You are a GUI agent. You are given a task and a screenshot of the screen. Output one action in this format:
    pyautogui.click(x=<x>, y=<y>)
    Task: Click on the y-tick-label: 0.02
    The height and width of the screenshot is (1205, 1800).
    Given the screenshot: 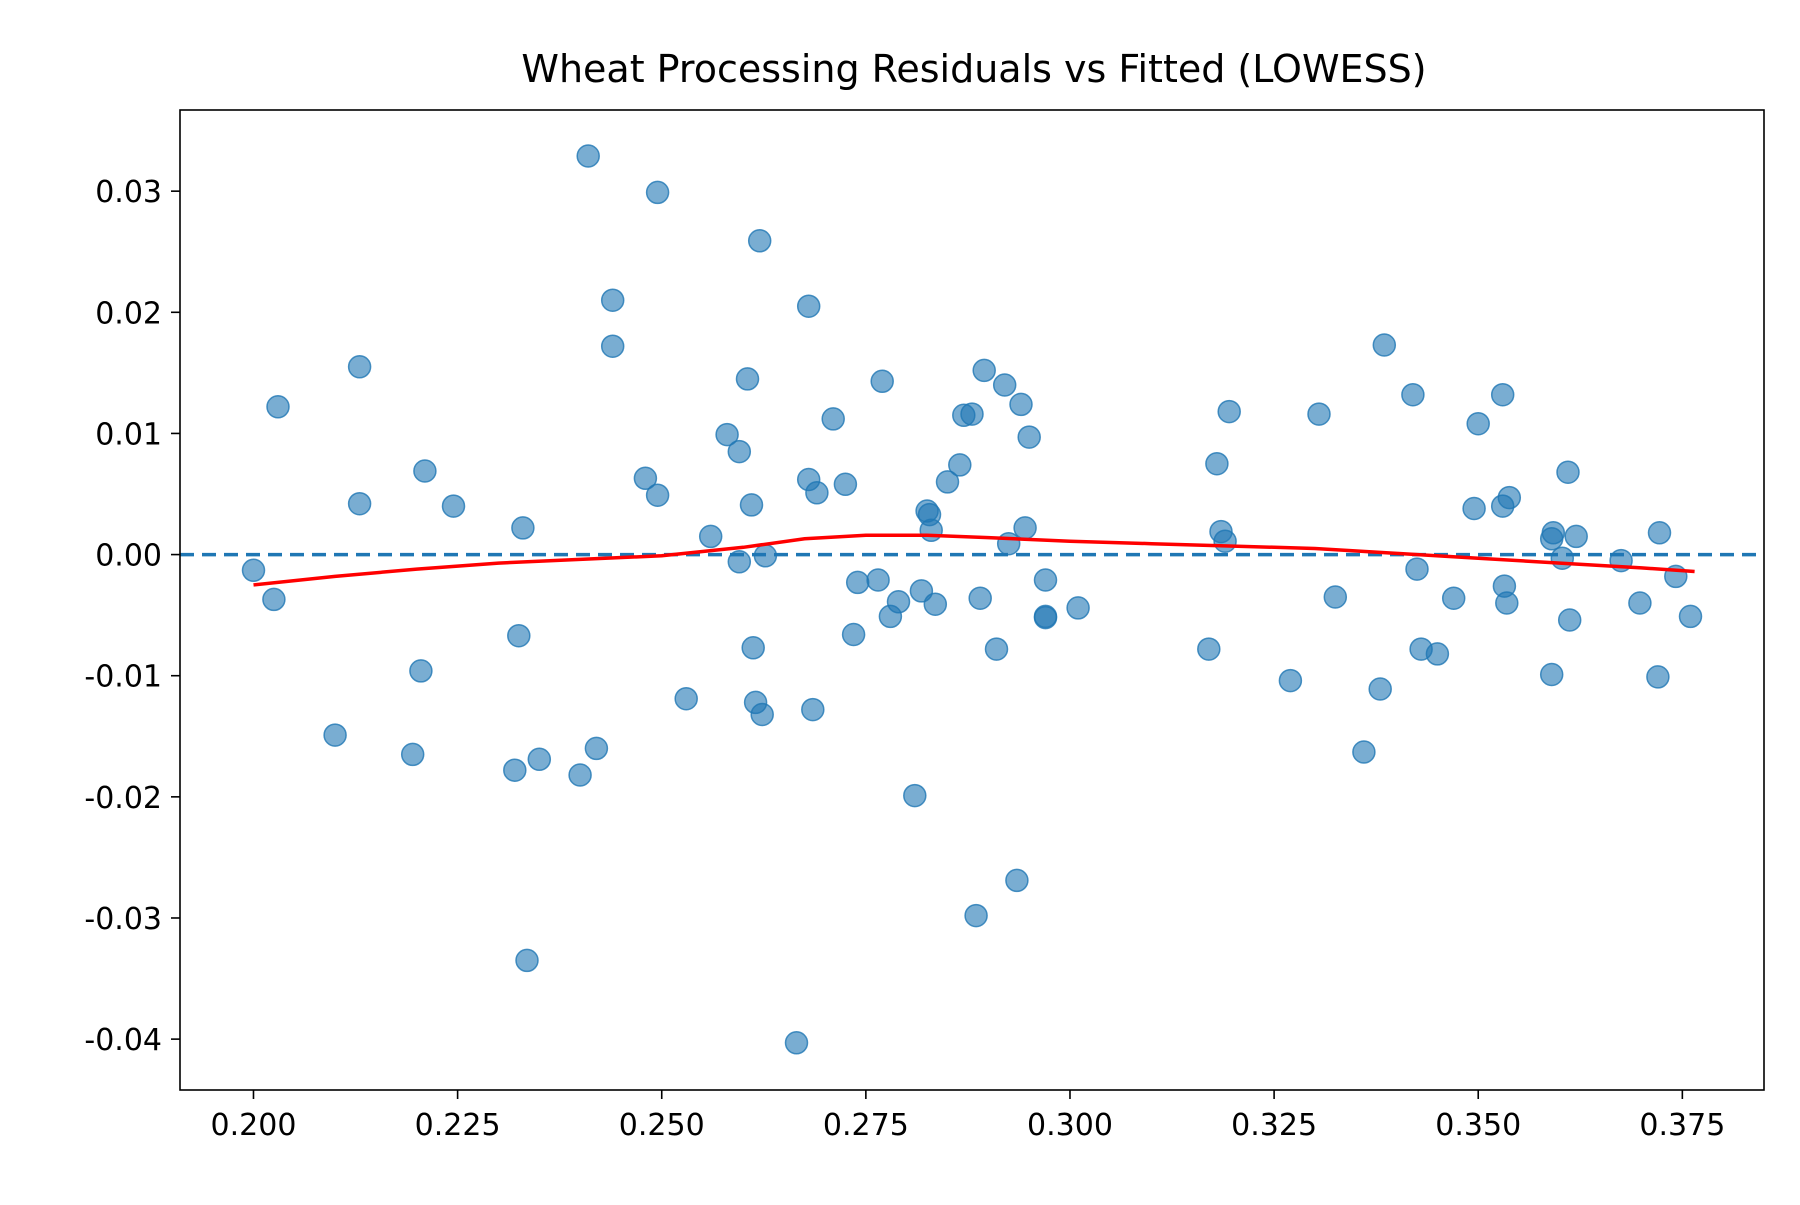 What is the action you would take?
    pyautogui.click(x=128, y=313)
    